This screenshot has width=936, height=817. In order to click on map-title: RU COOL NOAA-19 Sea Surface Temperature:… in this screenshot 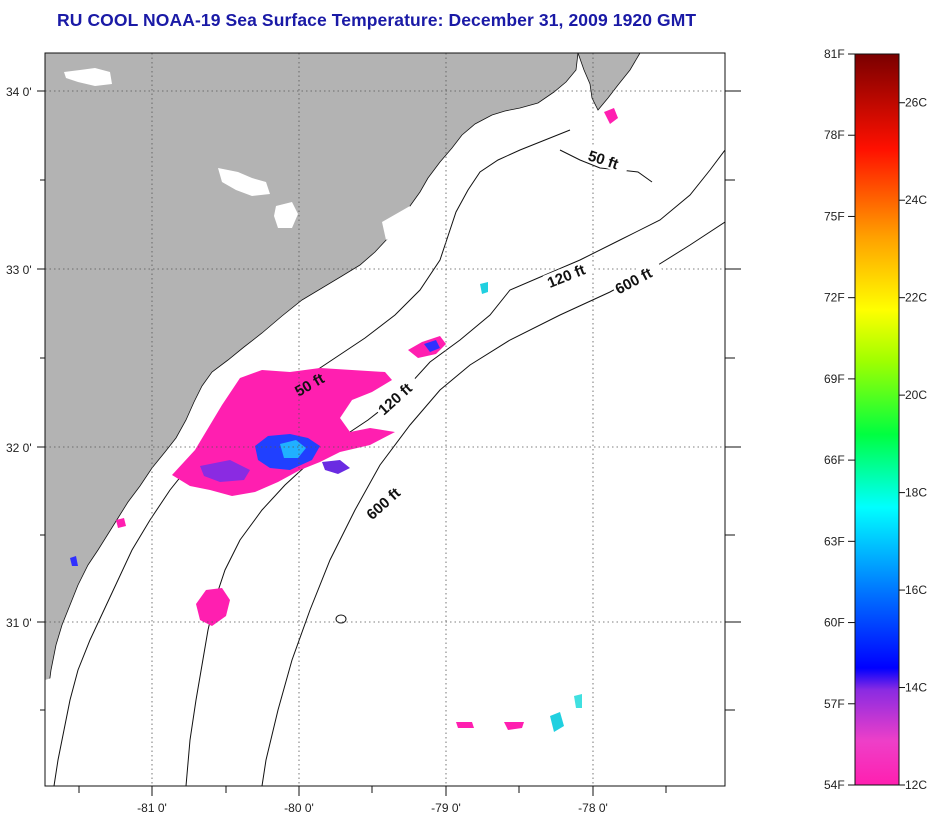, I will do `click(377, 20)`.